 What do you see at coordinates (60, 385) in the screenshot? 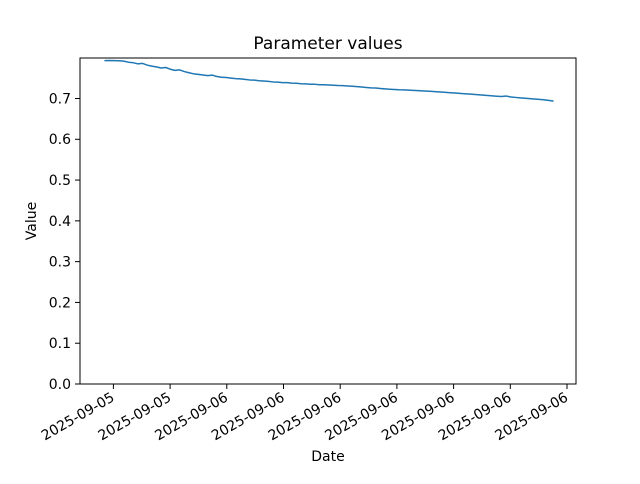
I see `y-tick-label: 0.0` at bounding box center [60, 385].